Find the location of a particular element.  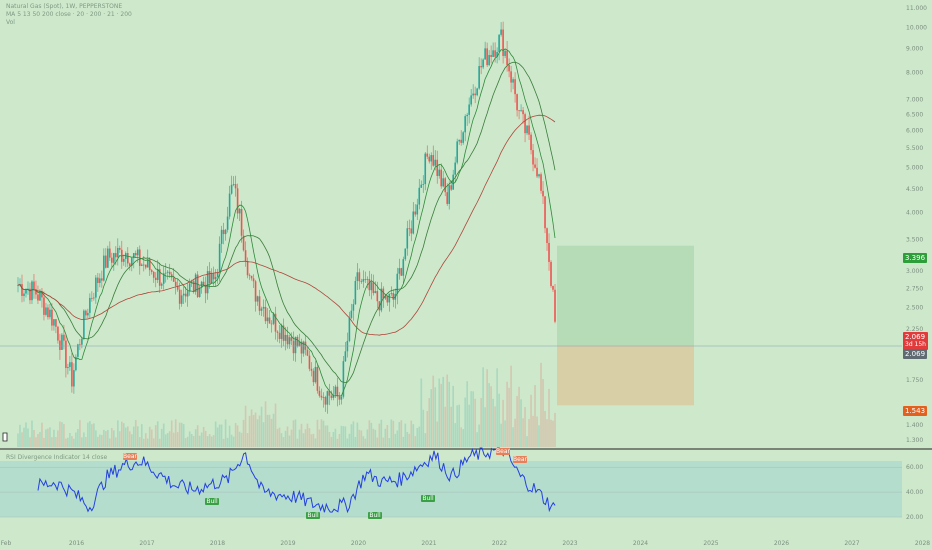

rsi-marker-bull-2: Bull is located at coordinates (313, 515).